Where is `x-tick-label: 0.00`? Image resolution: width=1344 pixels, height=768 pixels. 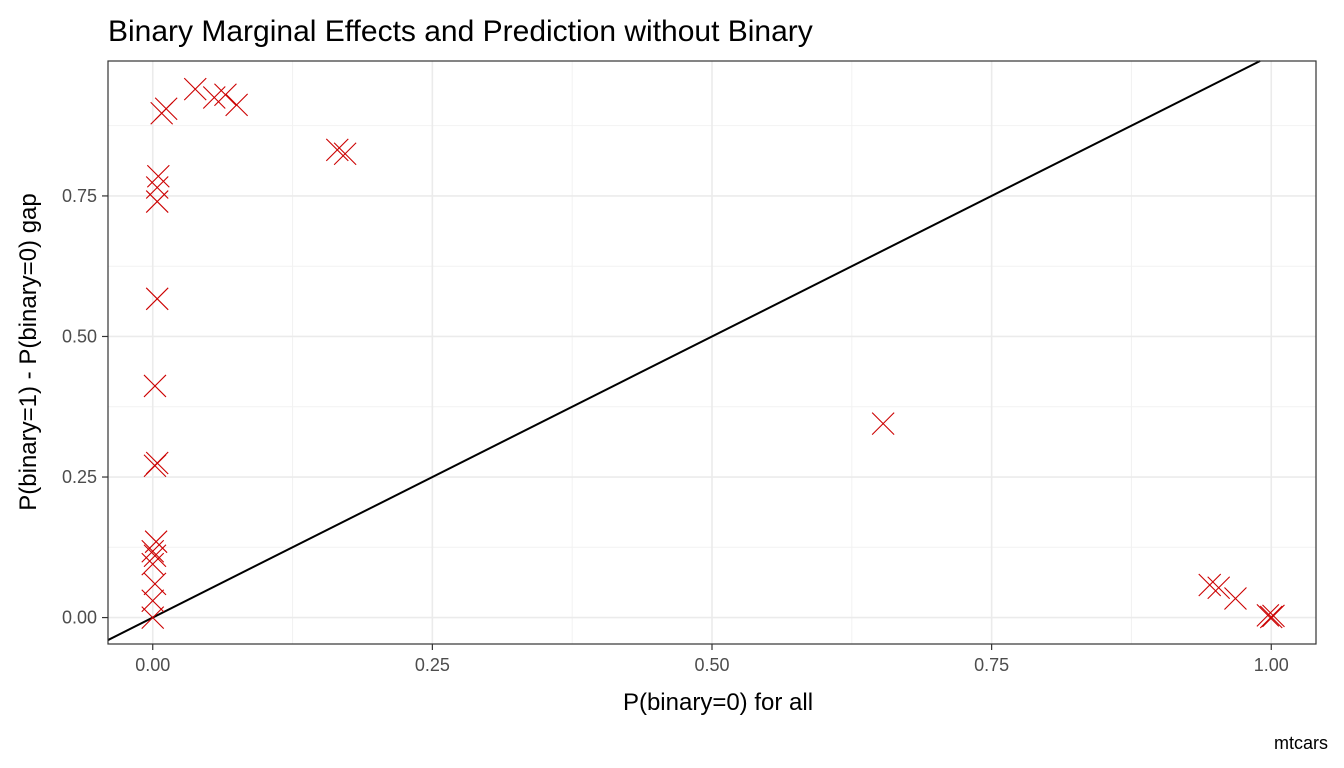
x-tick-label: 0.00 is located at coordinates (152, 665).